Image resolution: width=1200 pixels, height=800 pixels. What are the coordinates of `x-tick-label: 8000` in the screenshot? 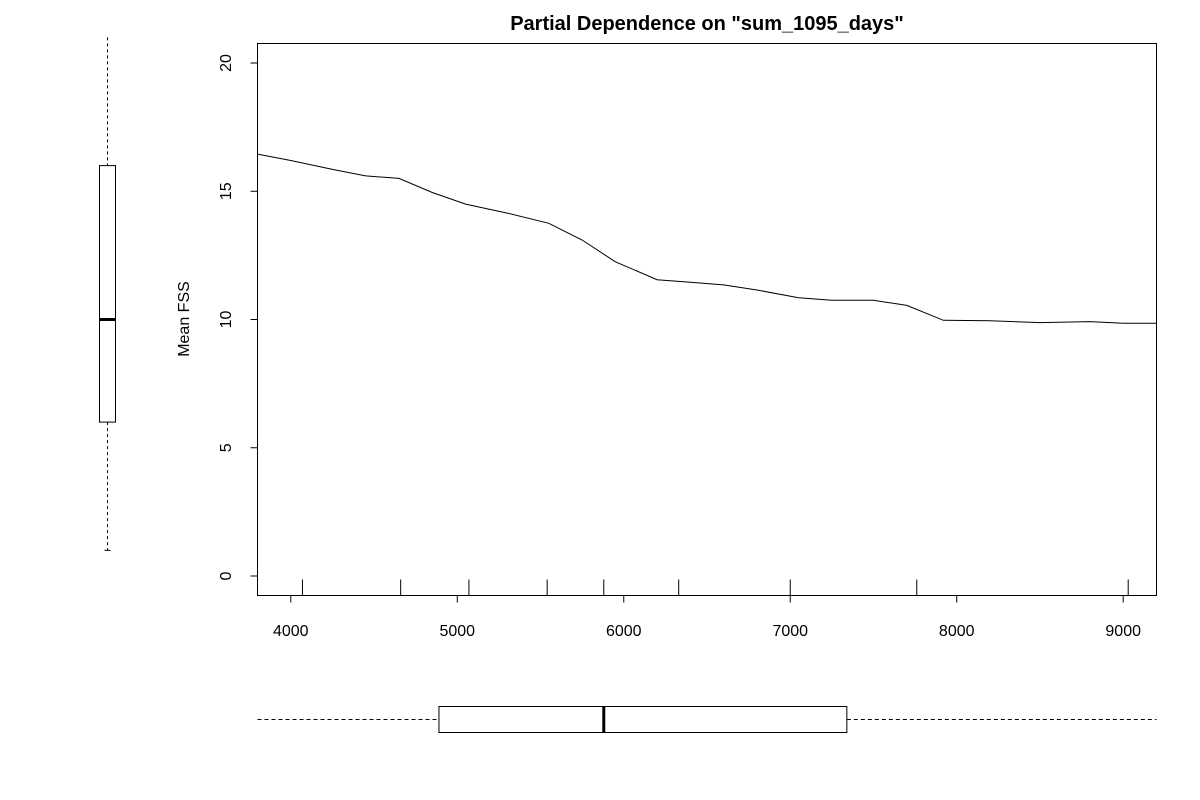 It's located at (957, 631).